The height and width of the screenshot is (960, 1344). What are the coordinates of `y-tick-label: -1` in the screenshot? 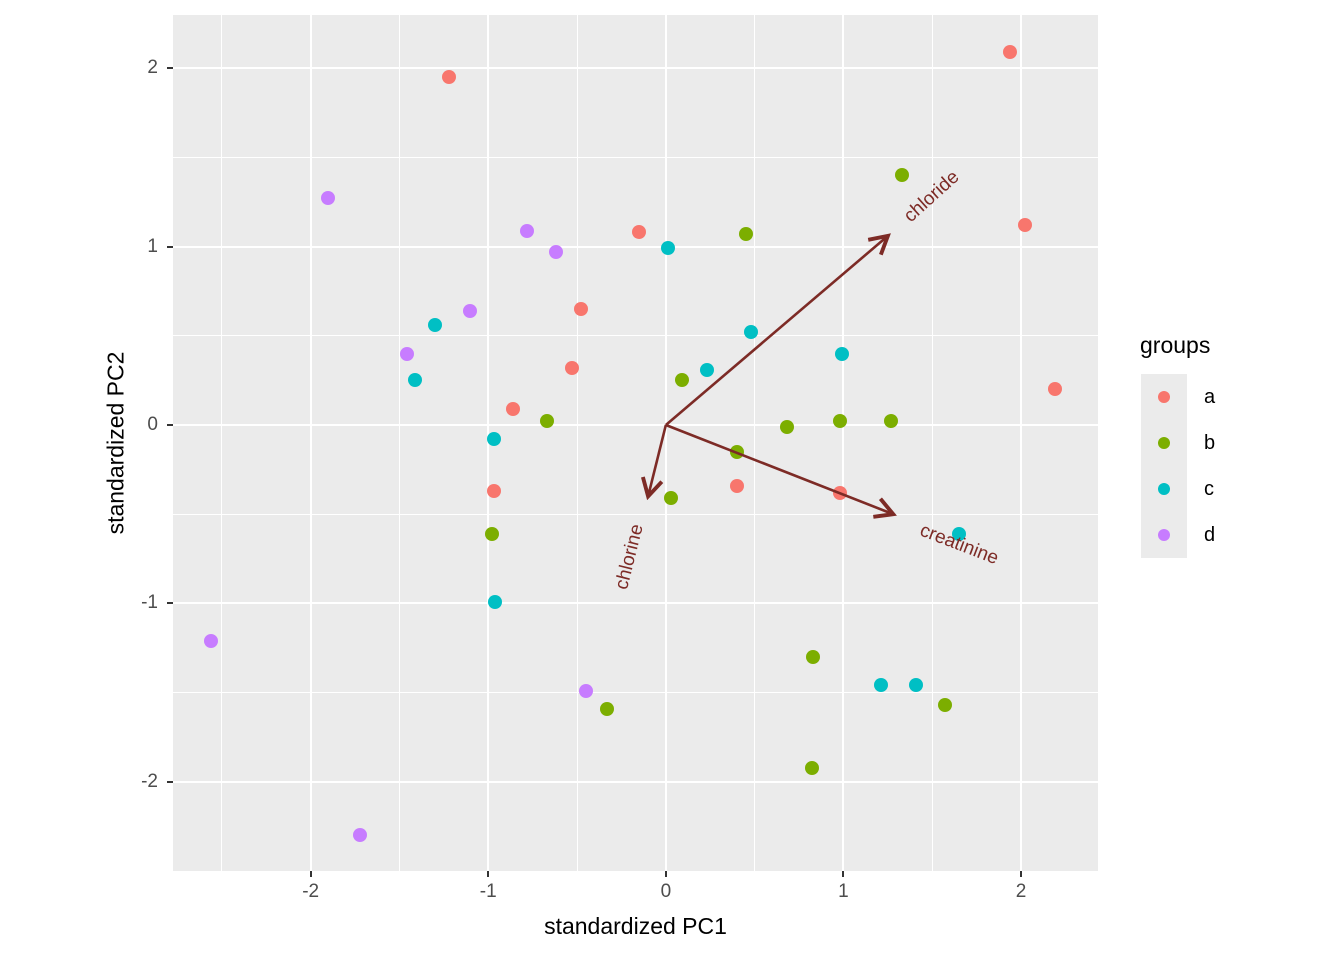 It's located at (149, 603).